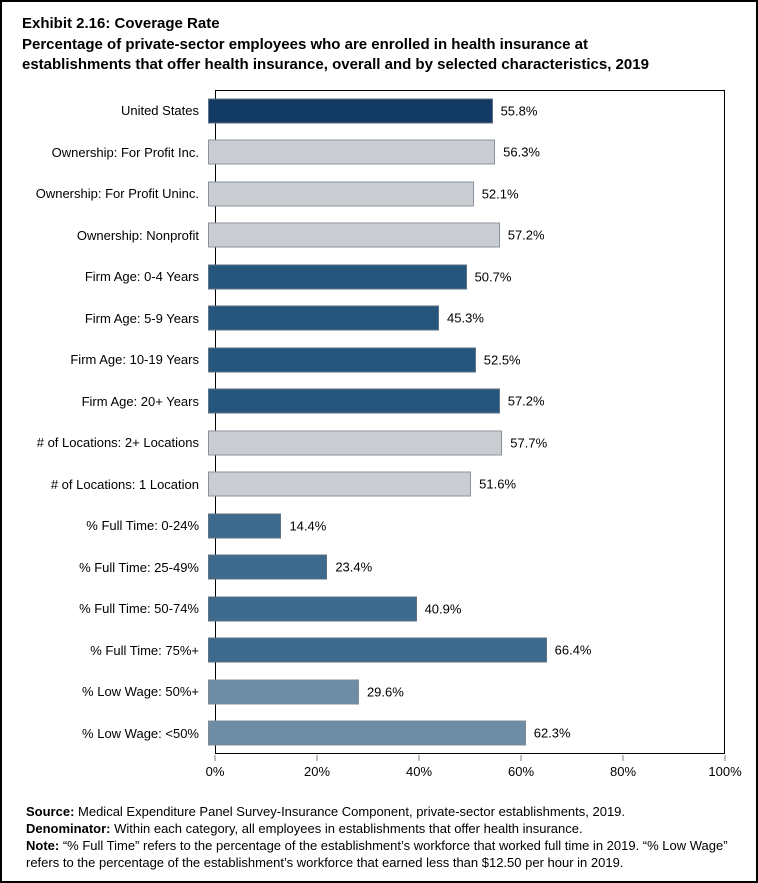 The image size is (758, 883). I want to click on bar-track: 52.5%, so click(463, 360).